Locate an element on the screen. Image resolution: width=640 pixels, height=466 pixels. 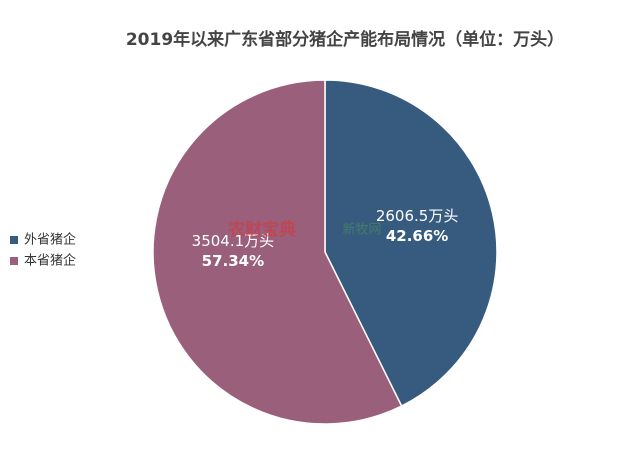
watermark: 新牧网 is located at coordinates (361, 230).